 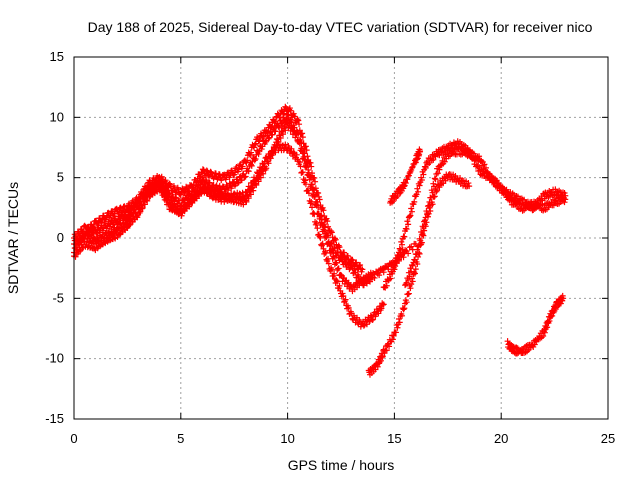 I want to click on y-tick-label: 0, so click(x=60, y=237).